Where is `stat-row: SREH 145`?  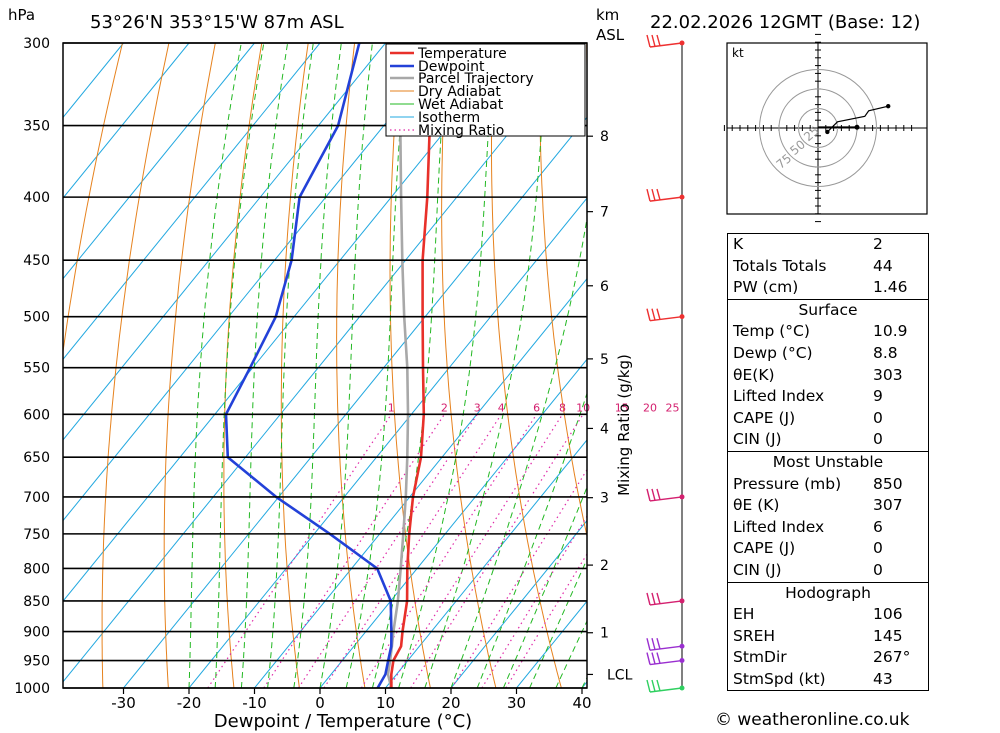
stat-row: SREH 145 is located at coordinates (828, 637).